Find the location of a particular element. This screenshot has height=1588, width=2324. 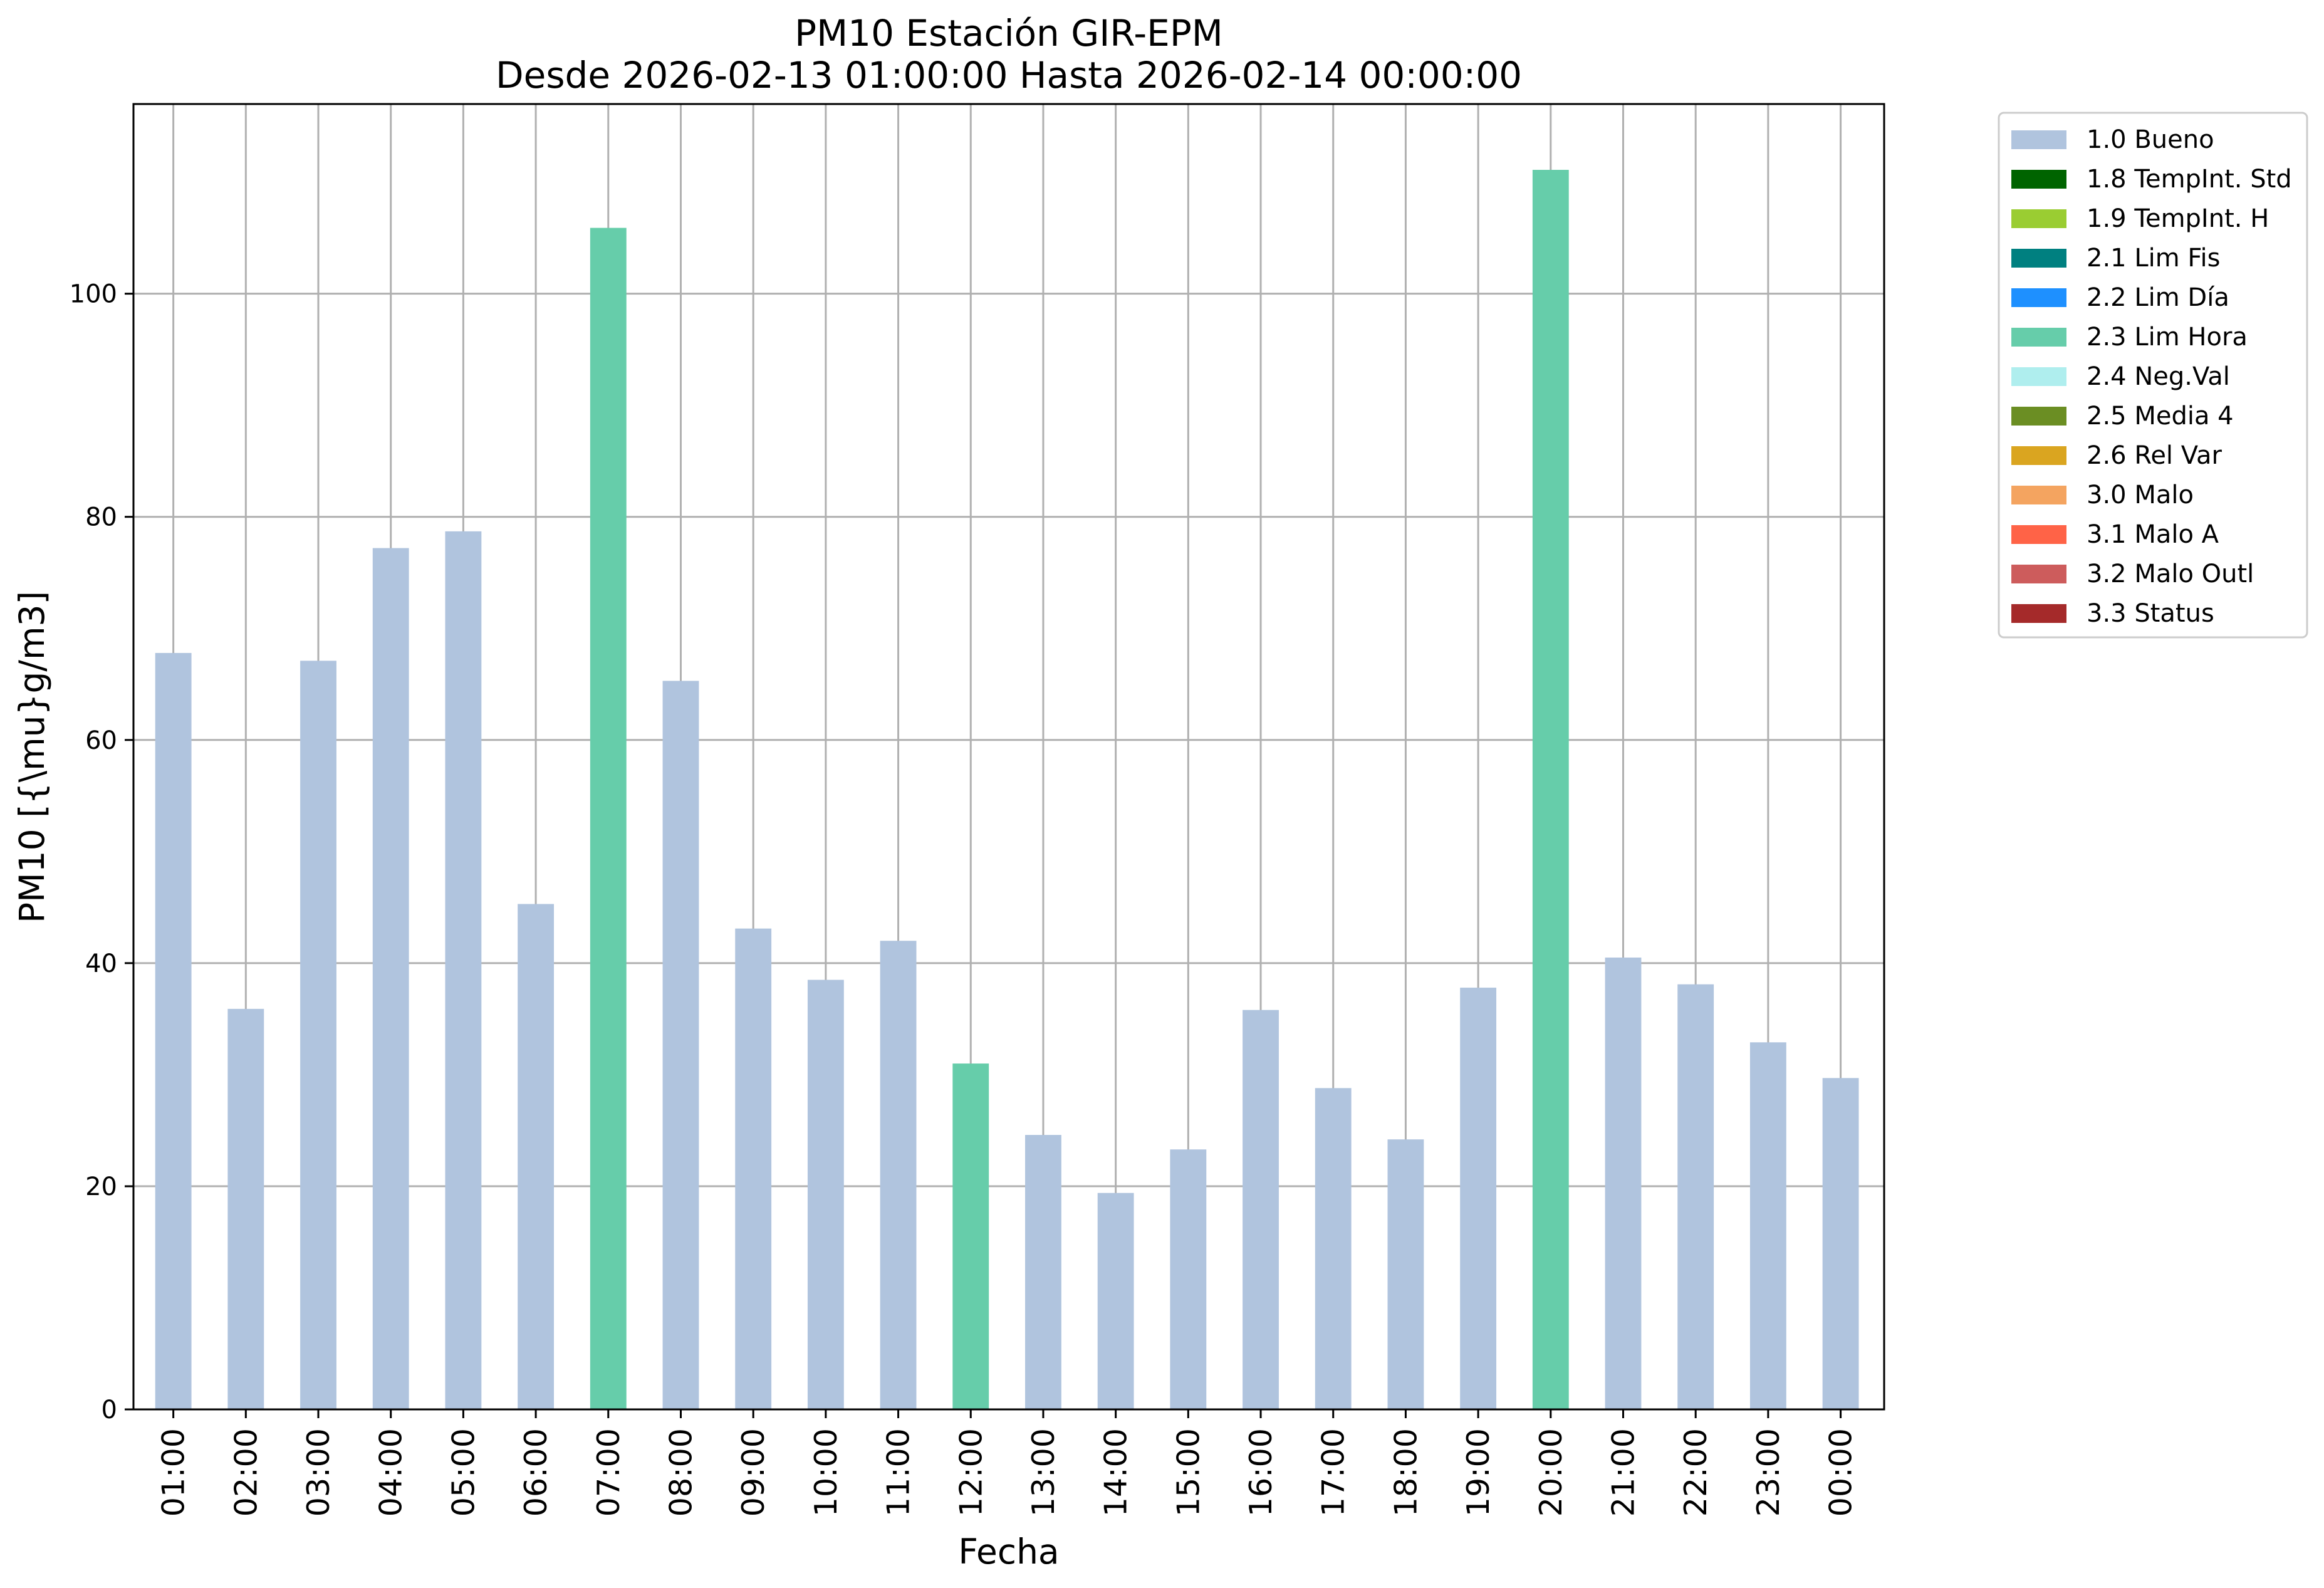

x-tick-label: 03:00 is located at coordinates (318, 1473).